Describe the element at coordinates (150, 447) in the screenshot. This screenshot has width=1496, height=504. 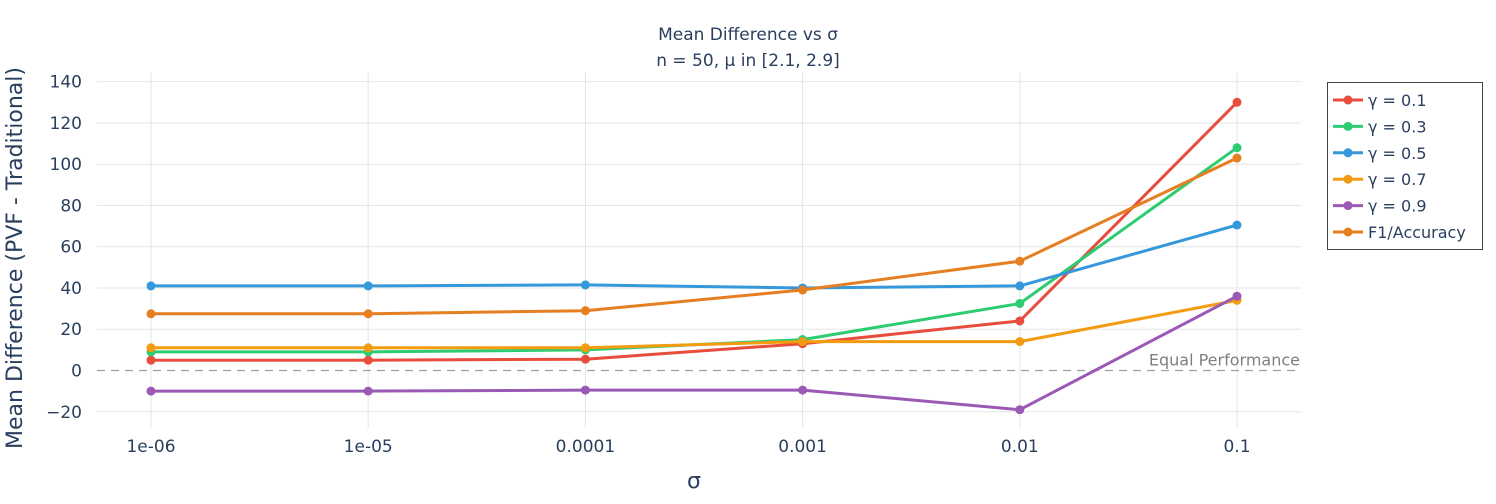
I see `x-tick-label: 1e-06` at that location.